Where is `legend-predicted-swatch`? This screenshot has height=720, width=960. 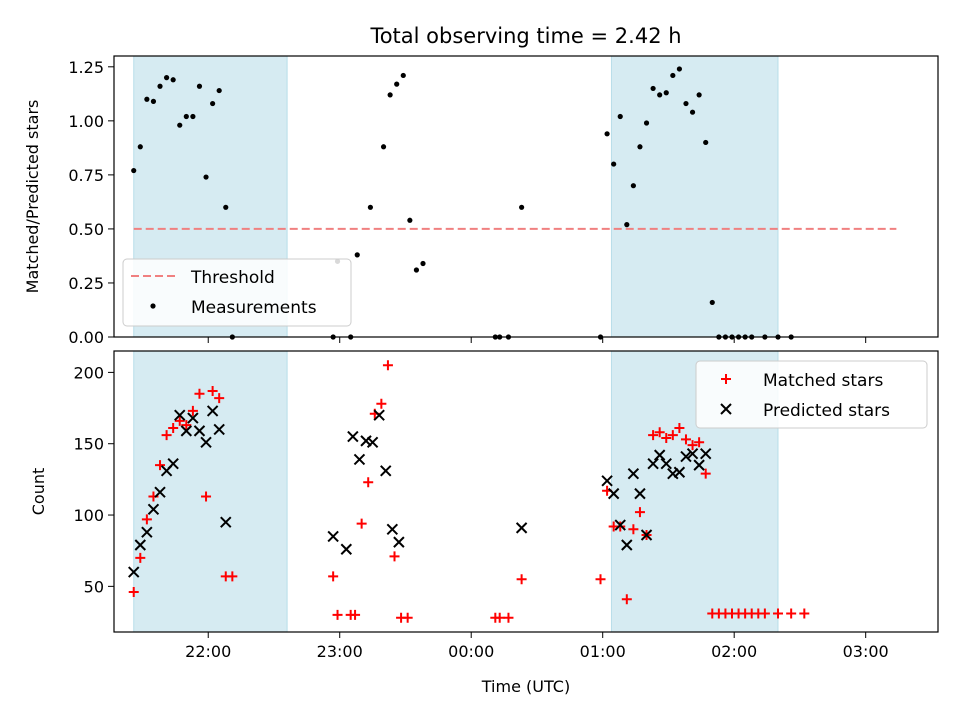
legend-predicted-swatch is located at coordinates (726, 409).